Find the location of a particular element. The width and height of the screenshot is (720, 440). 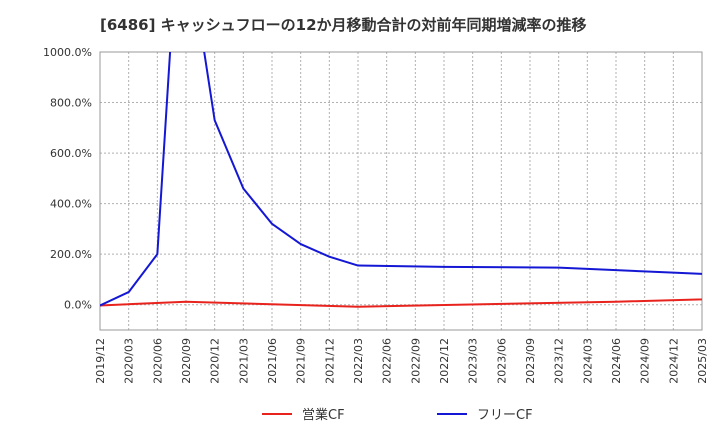

x-tick-label: 2021/09 is located at coordinates (301, 361).